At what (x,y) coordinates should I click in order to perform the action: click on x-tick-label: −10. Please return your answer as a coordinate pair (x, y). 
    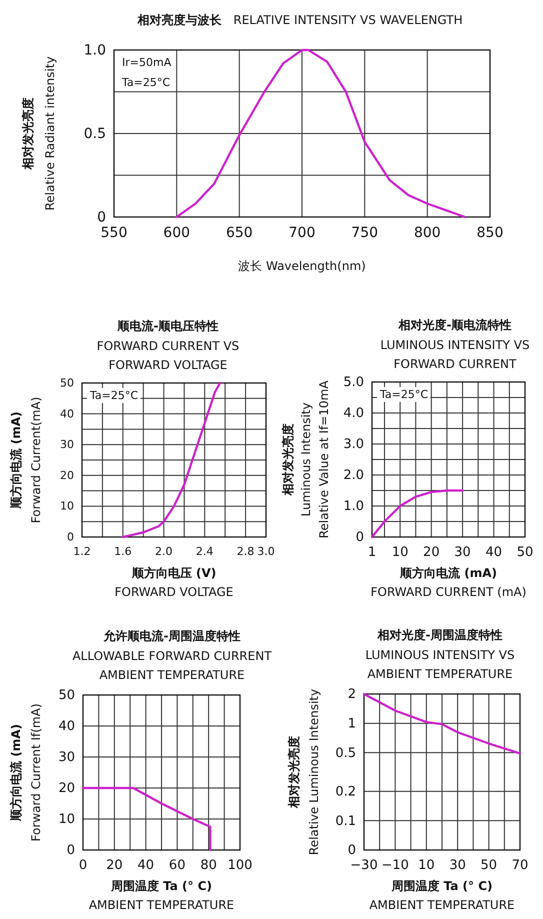
    Looking at the image, I should click on (395, 866).